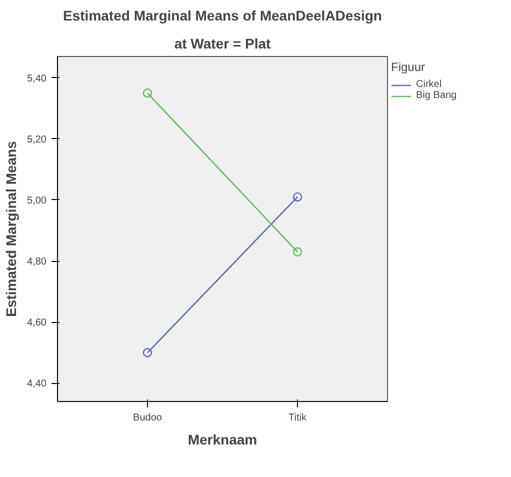  What do you see at coordinates (408, 67) in the screenshot?
I see `legend-title: Figuur` at bounding box center [408, 67].